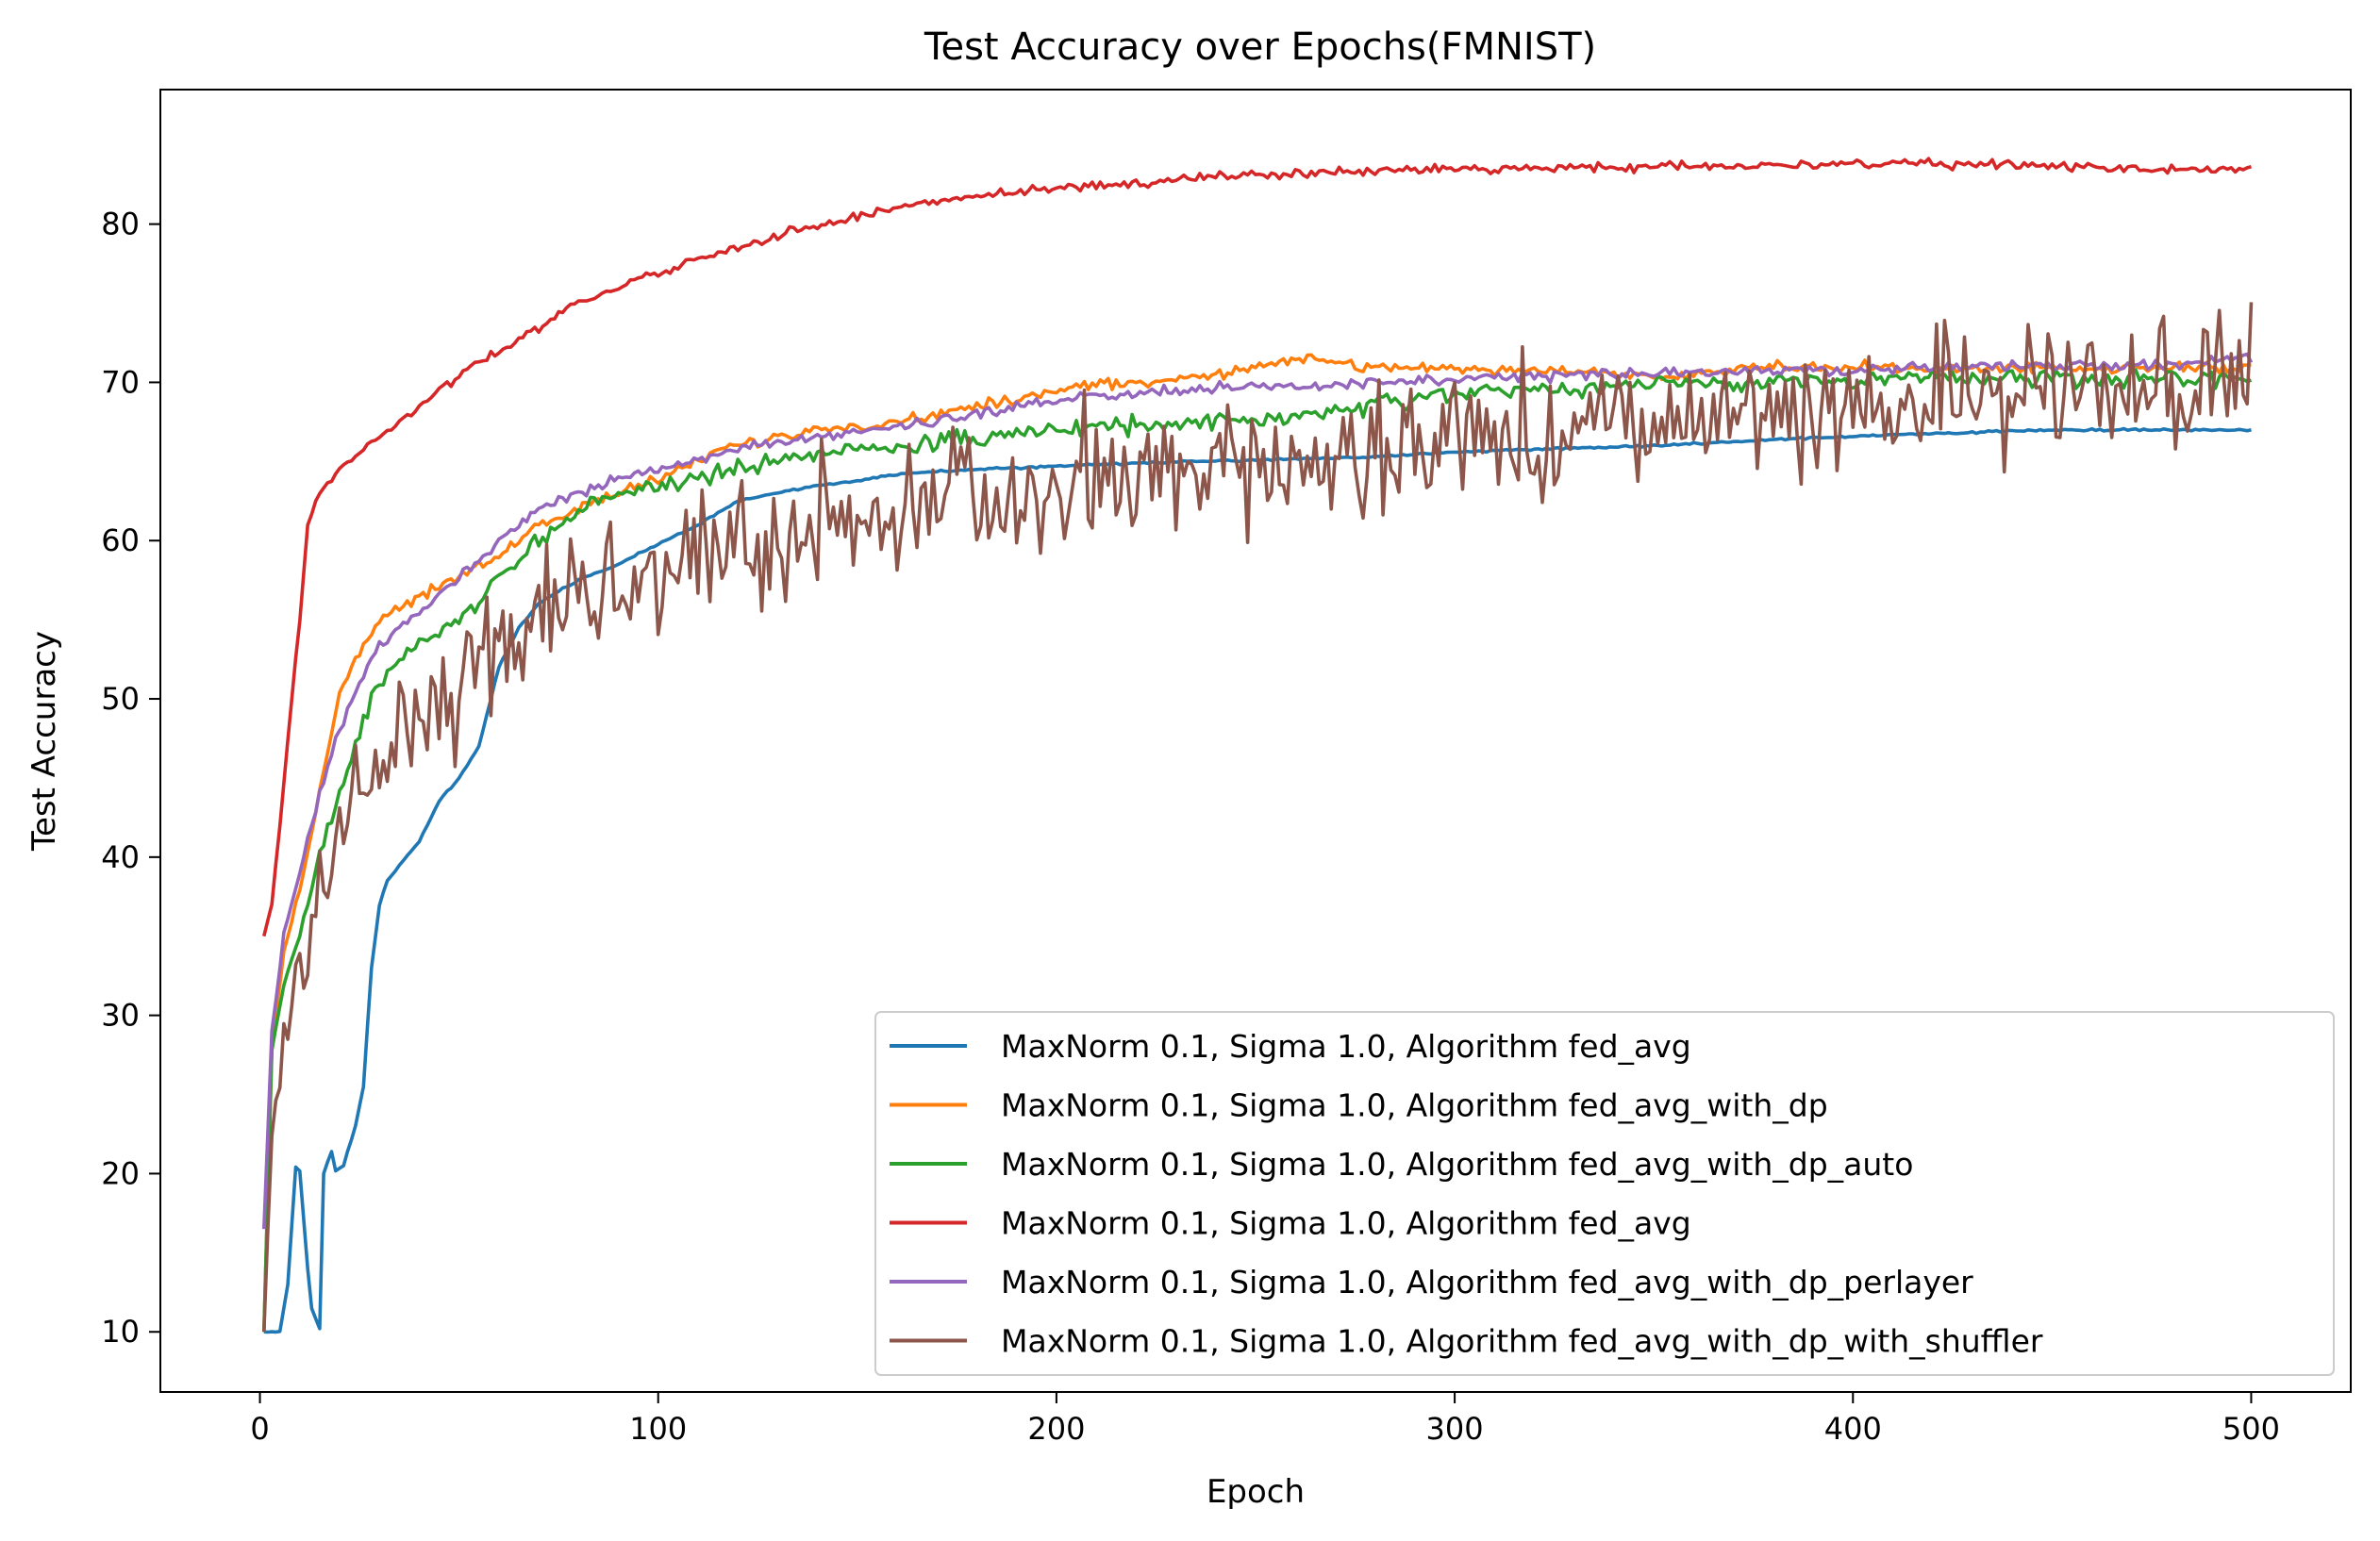  Describe the element at coordinates (121, 699) in the screenshot. I see `y-tick-label: 50` at that location.